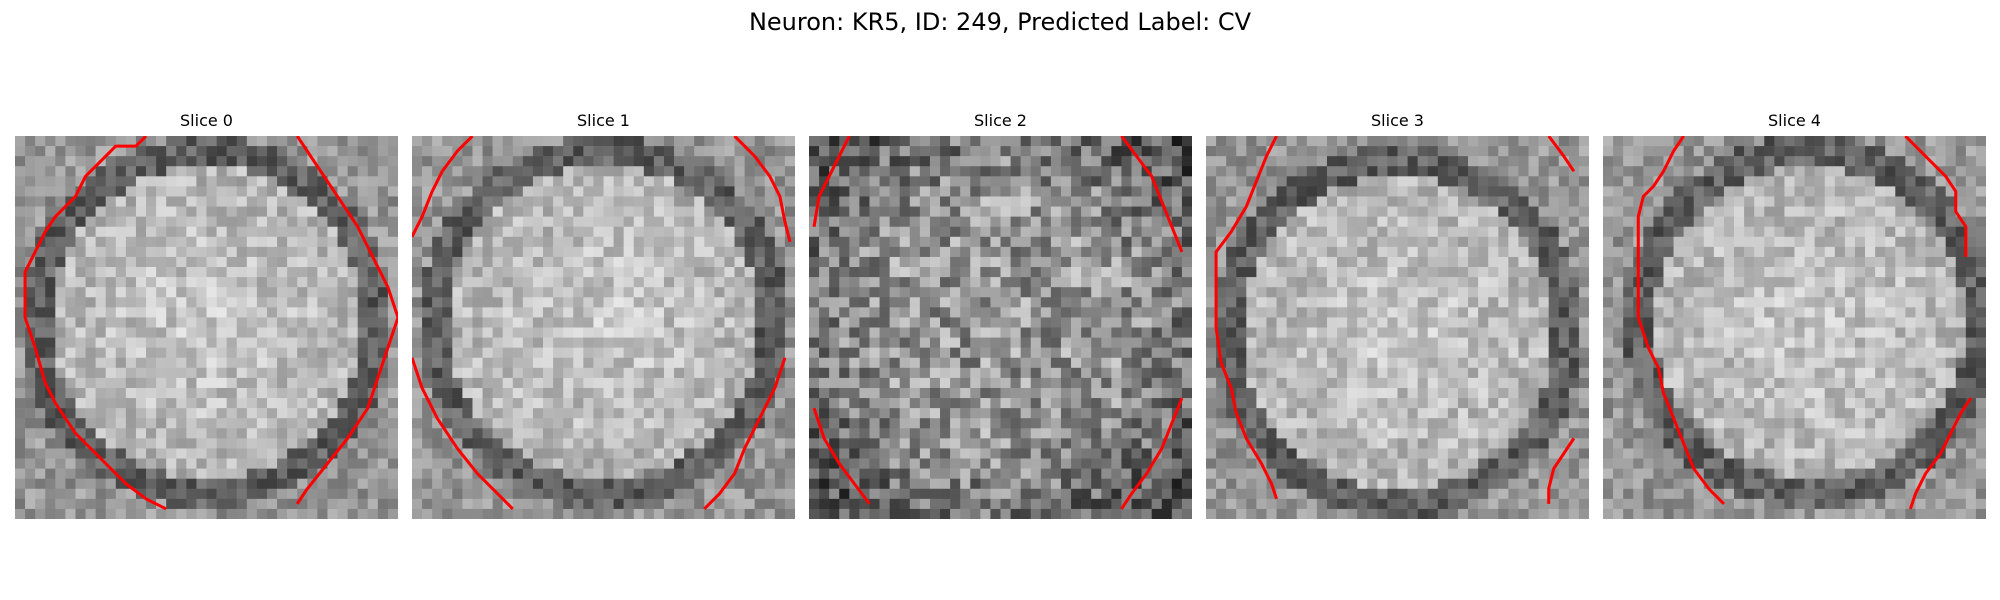  Describe the element at coordinates (1794, 120) in the screenshot. I see `slice-title: Slice 4` at that location.